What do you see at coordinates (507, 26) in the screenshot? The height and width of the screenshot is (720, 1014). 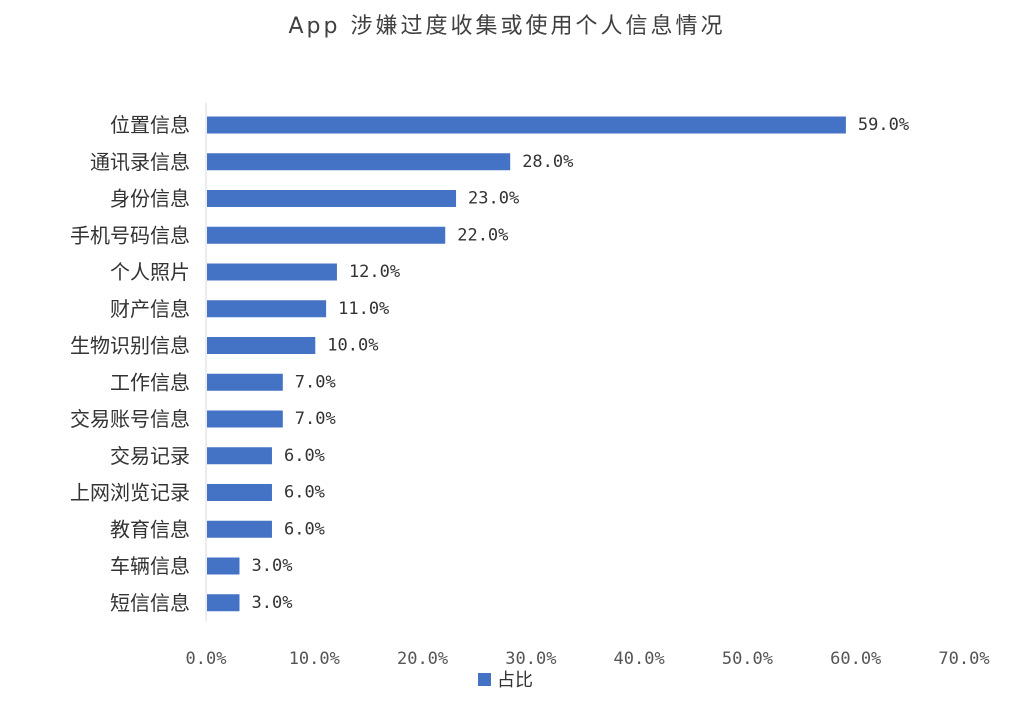 I see `chart-title: App 涉嫌过度收集或使用个人信息情况` at bounding box center [507, 26].